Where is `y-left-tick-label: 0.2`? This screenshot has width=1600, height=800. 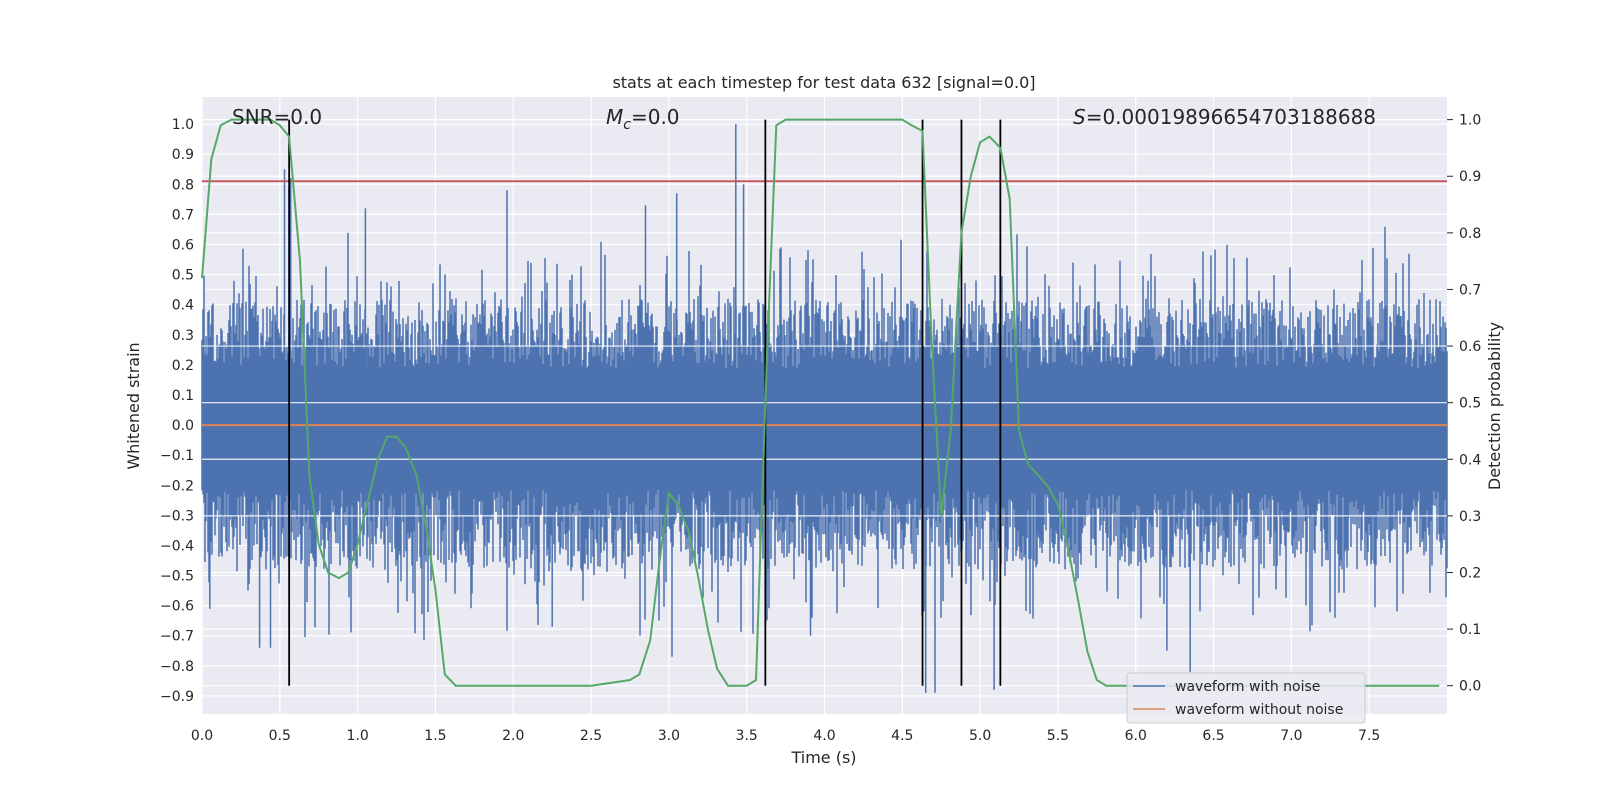
y-left-tick-label: 0.2 is located at coordinates (183, 366).